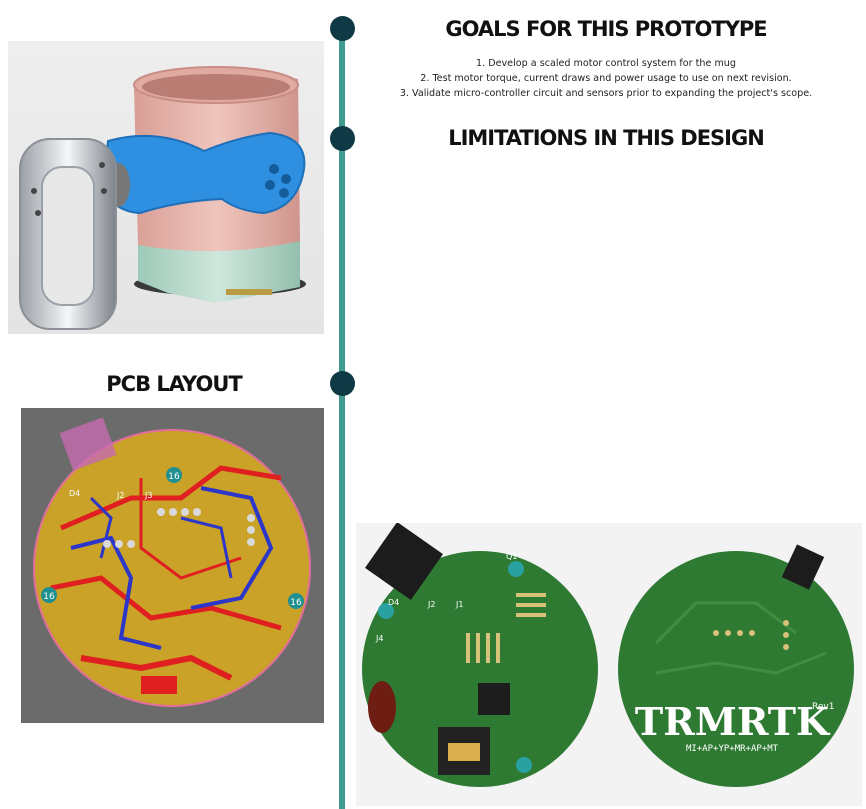 The height and width of the screenshot is (809, 866). Describe the element at coordinates (342, 383) in the screenshot. I see `timeline-dot-pcb` at that location.